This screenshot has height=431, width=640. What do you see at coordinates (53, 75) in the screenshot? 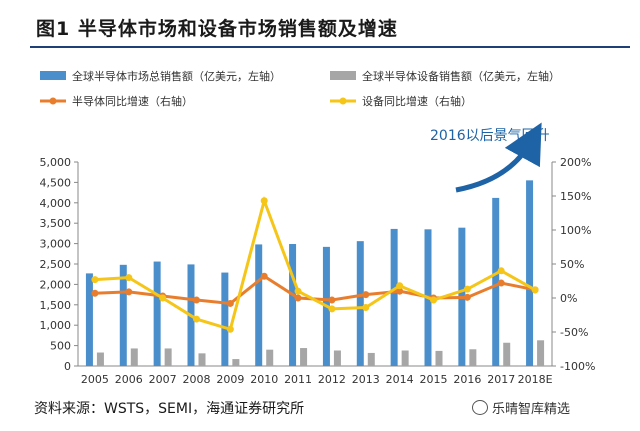
I see `legend-market-sales-swatch` at bounding box center [53, 75].